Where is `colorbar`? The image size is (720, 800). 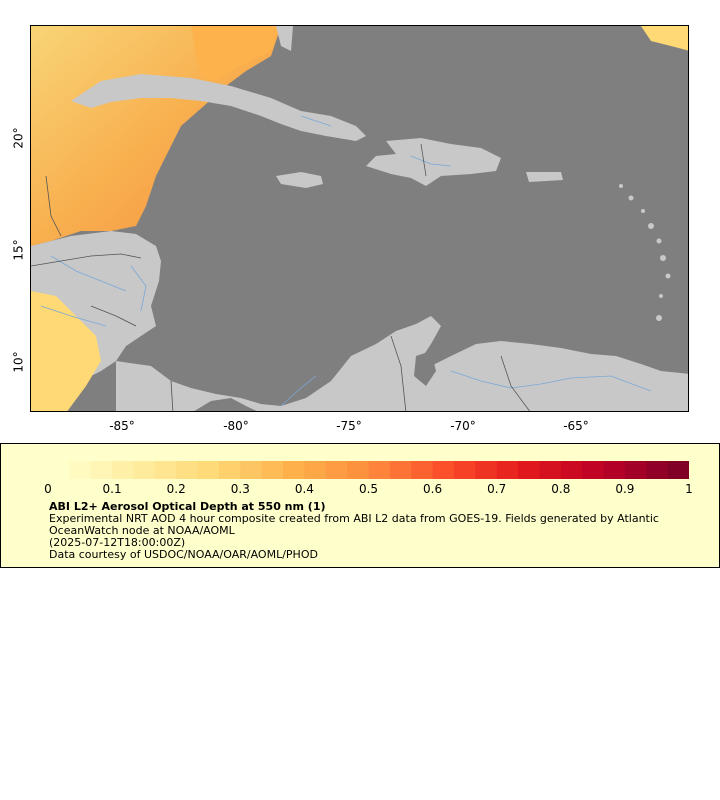
colorbar is located at coordinates (368, 470).